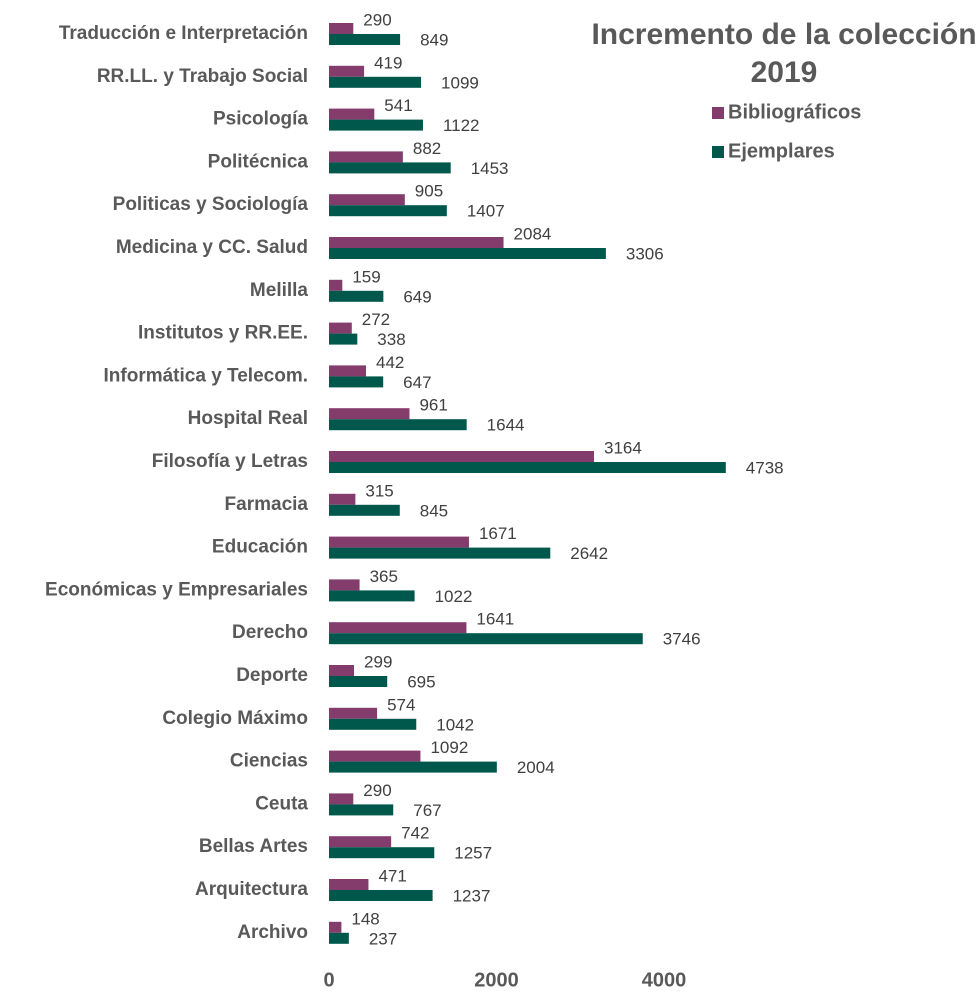 This screenshot has height=992, width=979. I want to click on legend-label: Bibliográficos, so click(794, 112).